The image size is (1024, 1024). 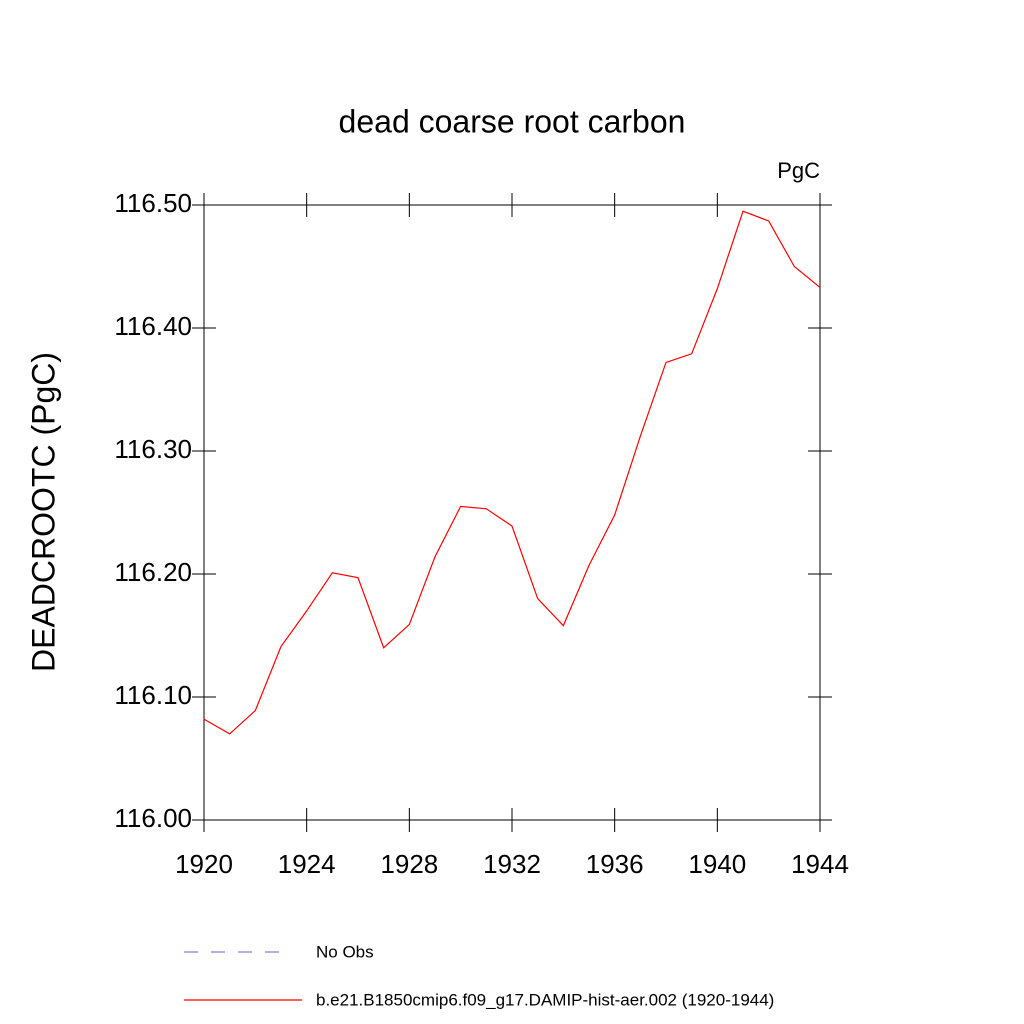 I want to click on legend-label: No Obs, so click(x=345, y=951).